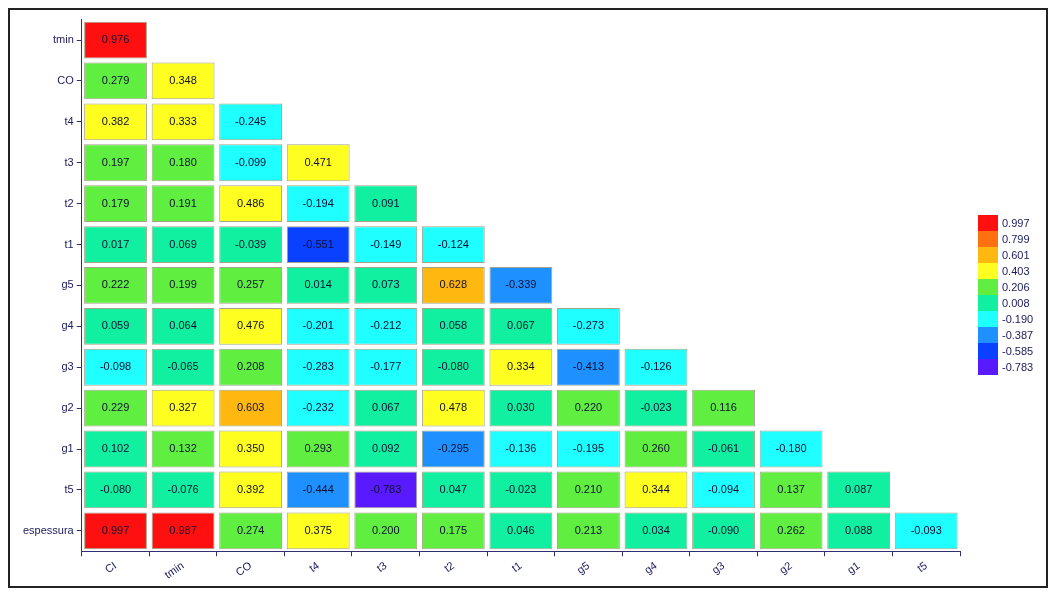 This screenshot has width=1062, height=599. What do you see at coordinates (67, 366) in the screenshot?
I see `y-tick-label: g3` at bounding box center [67, 366].